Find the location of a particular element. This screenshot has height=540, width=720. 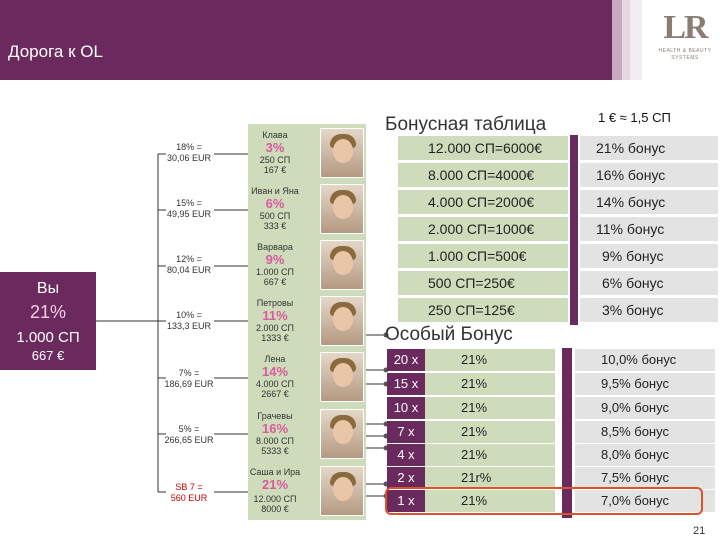

person-percent: 3% is located at coordinates (275, 147).